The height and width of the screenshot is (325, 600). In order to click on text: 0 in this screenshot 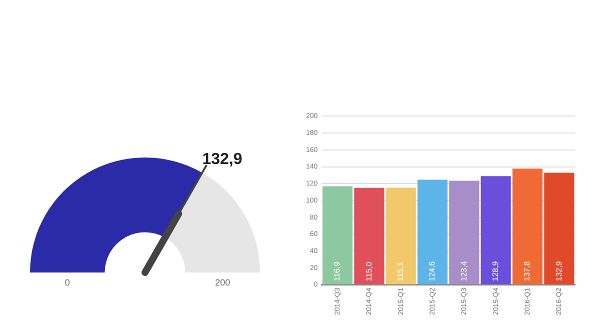, I will do `click(67, 282)`.